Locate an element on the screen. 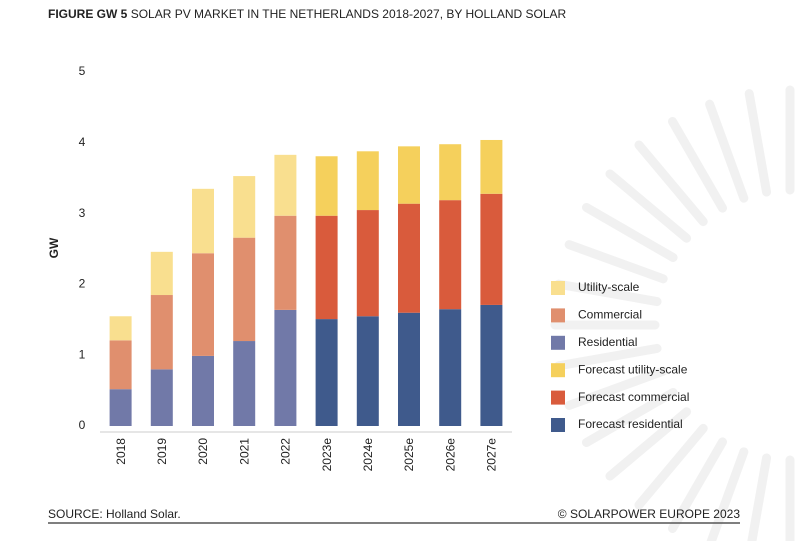 The width and height of the screenshot is (800, 541). x-tick-label: 2019 is located at coordinates (162, 451).